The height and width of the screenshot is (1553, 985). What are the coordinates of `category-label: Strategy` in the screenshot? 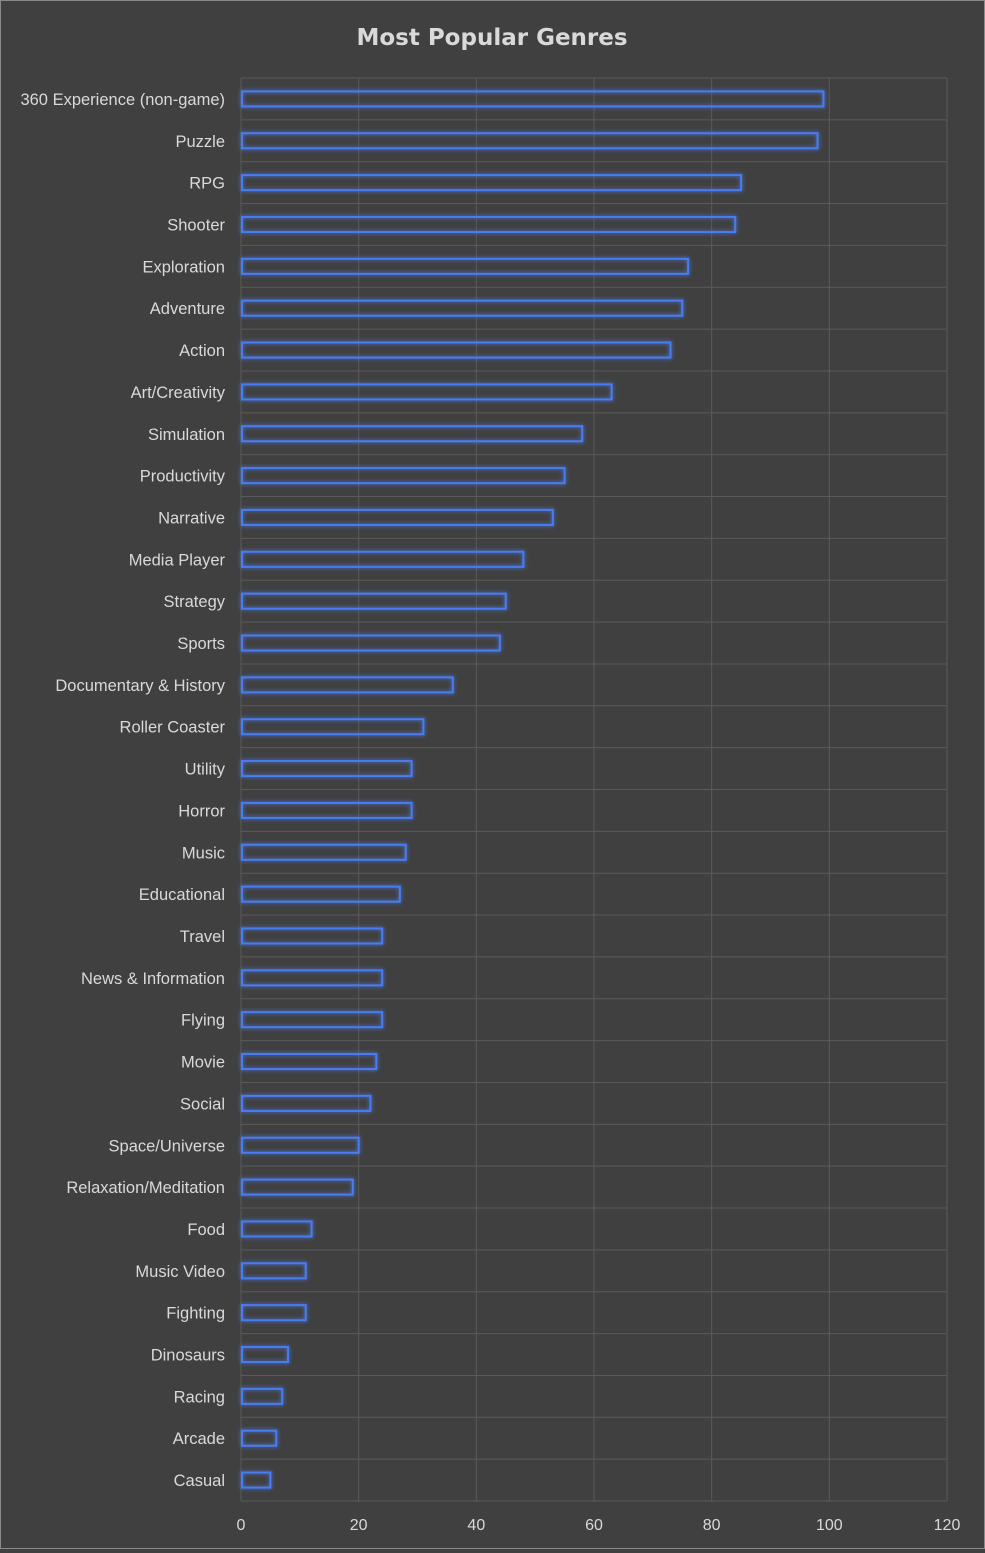 It's located at (195, 602).